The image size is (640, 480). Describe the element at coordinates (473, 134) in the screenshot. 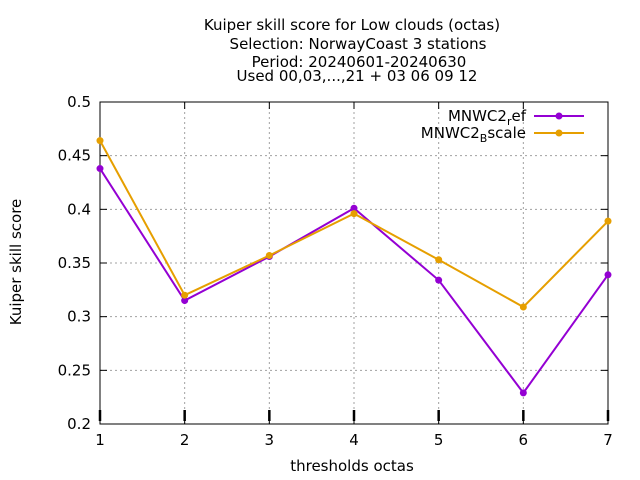

I see `legend-label-2: MNWC2Bscale` at that location.